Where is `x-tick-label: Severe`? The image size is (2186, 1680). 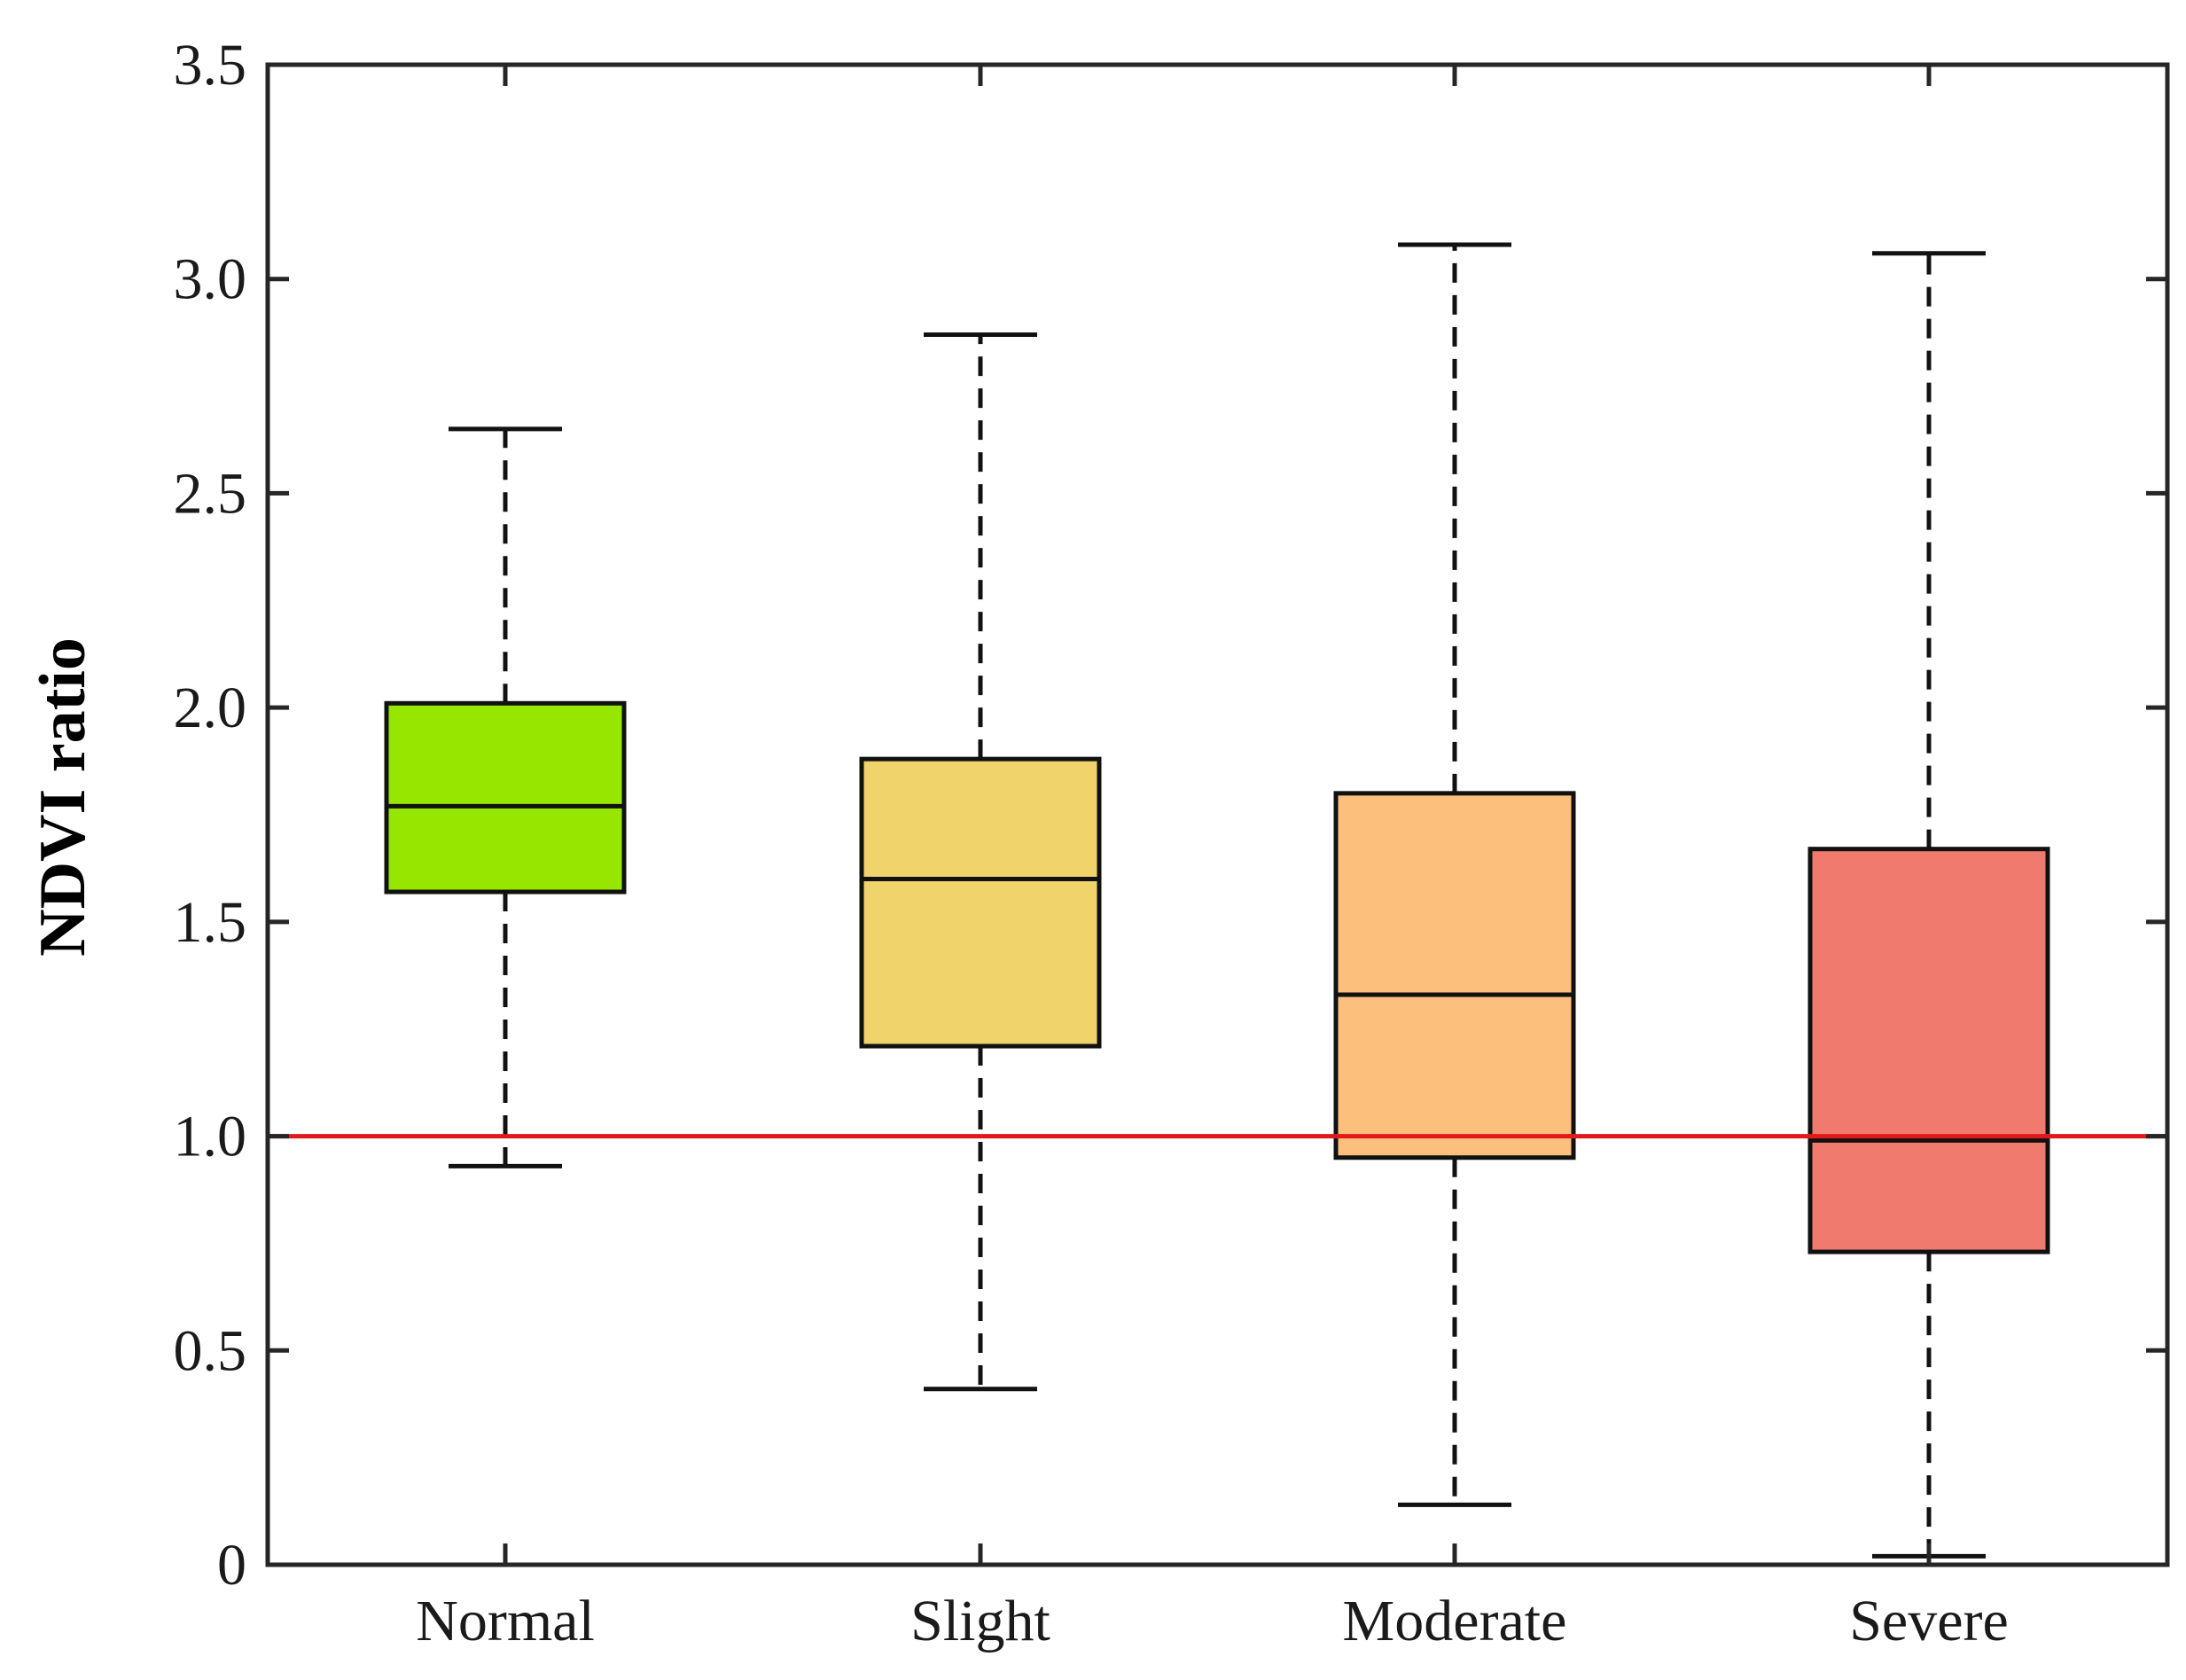
x-tick-label: Severe is located at coordinates (1929, 1621).